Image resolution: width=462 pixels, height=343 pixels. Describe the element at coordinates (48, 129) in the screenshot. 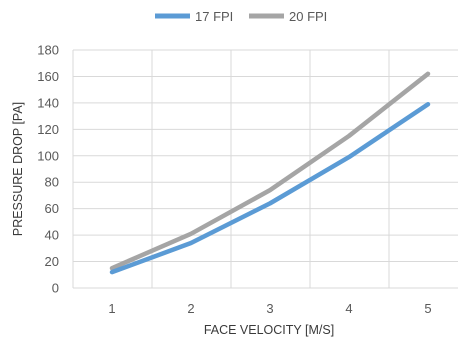

I see `y-tick-label: 120` at that location.